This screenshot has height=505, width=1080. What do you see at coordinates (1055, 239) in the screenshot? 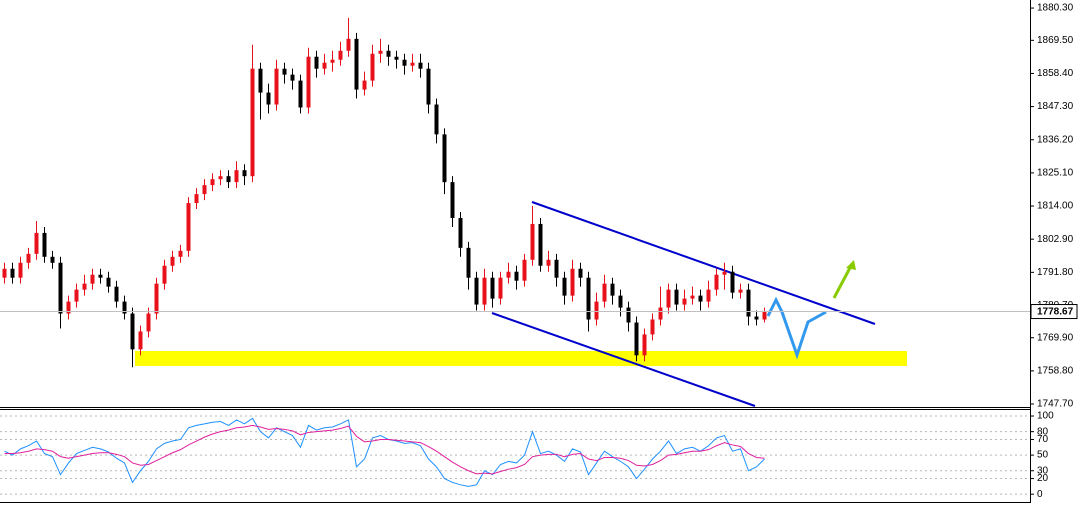
I see `y-tick-label: 1802.90` at bounding box center [1055, 239].